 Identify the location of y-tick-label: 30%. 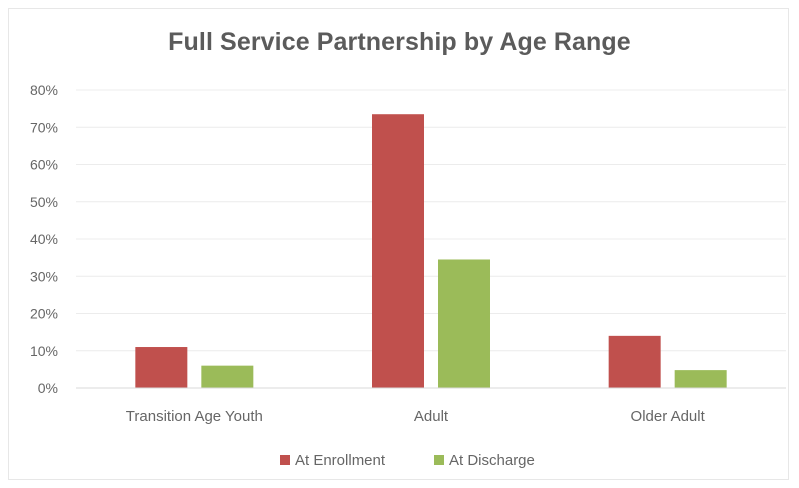
(44, 276).